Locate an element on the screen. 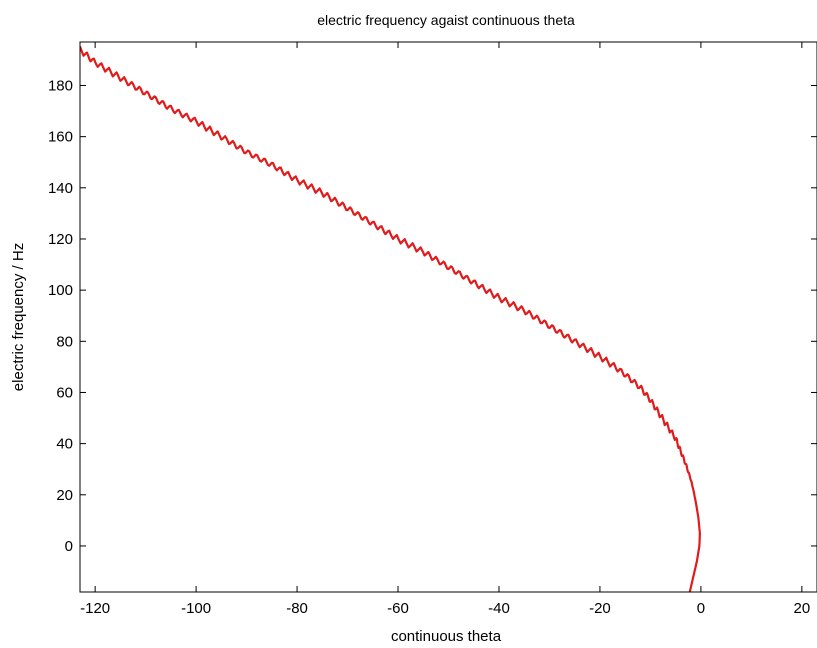 This screenshot has width=817, height=648. y-tick-label: 100 is located at coordinates (60, 290).